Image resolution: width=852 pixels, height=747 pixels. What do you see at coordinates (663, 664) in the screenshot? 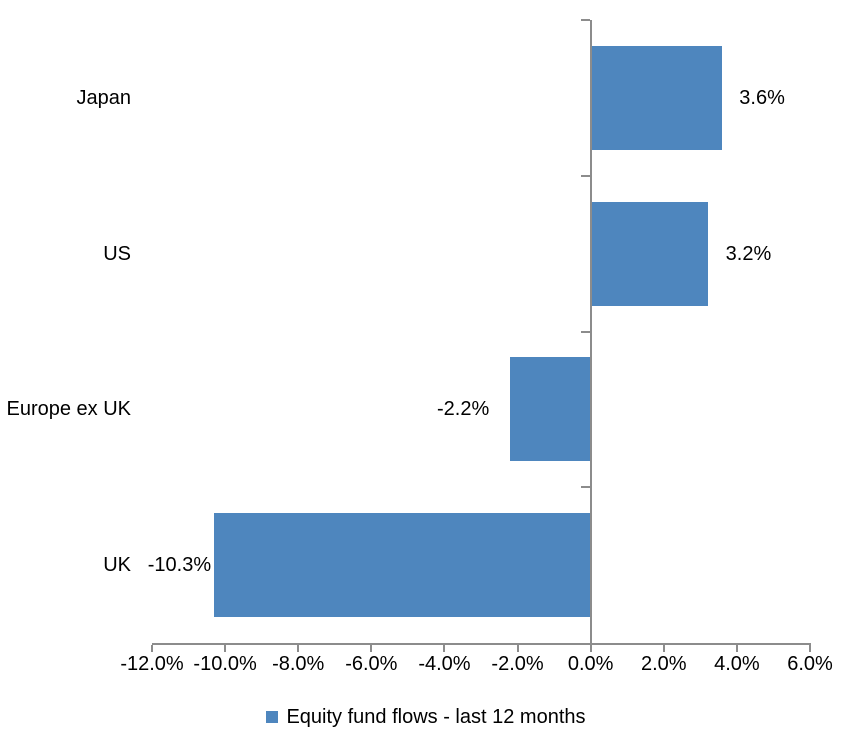
I see `x-tick-label: 2.0%` at bounding box center [663, 664].